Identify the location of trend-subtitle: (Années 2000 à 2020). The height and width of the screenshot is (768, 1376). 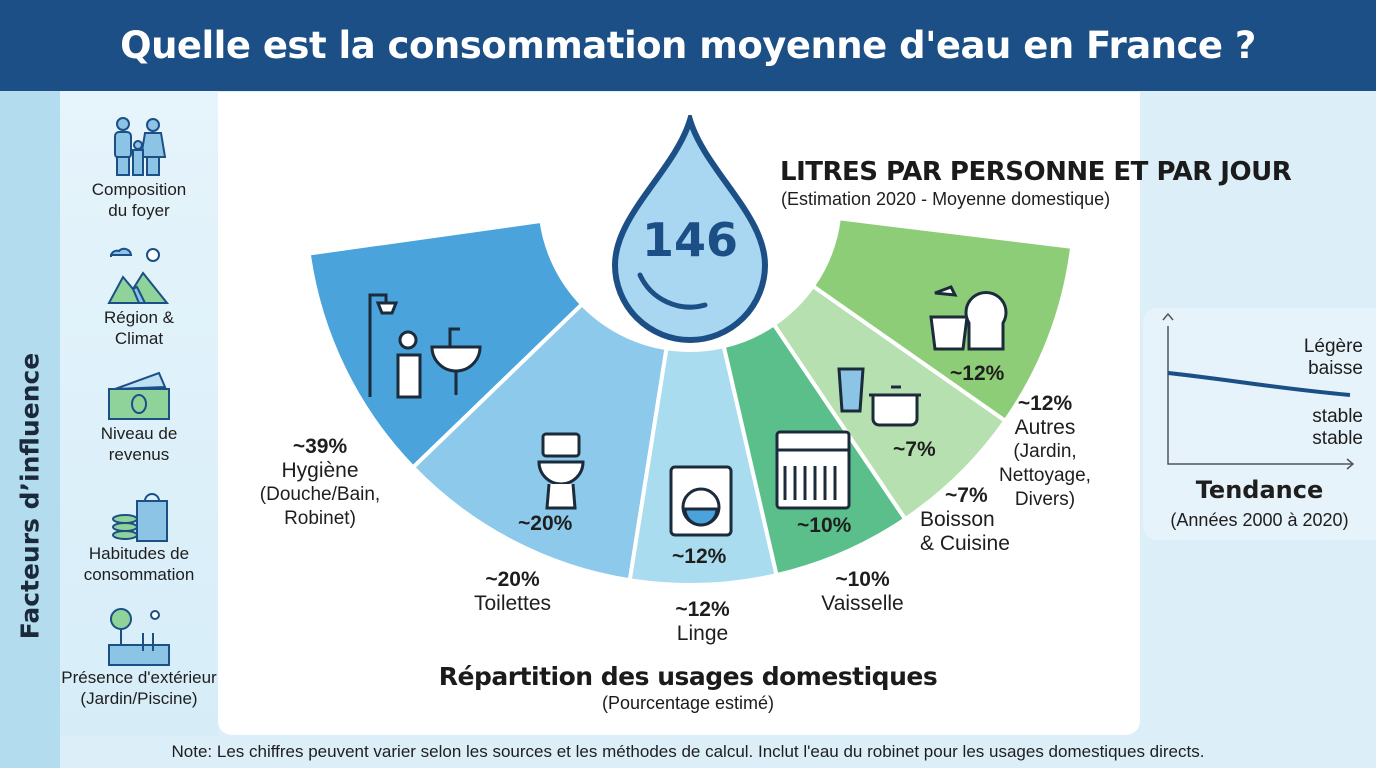
(1259, 520).